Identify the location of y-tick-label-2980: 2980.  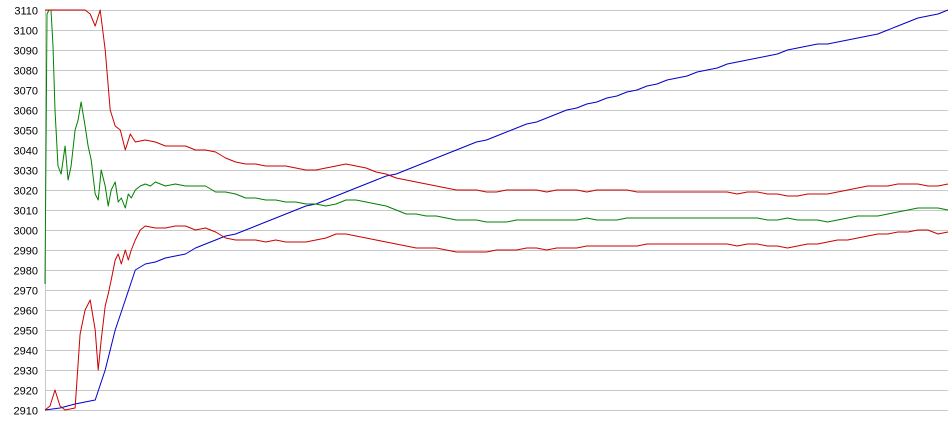
(26, 272).